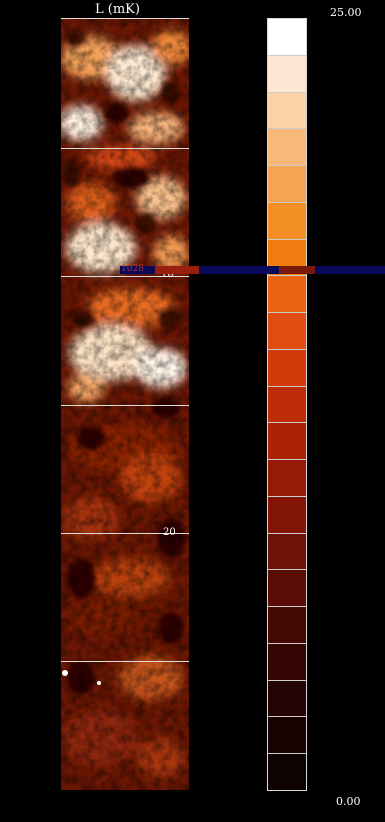  What do you see at coordinates (177, 270) in the screenshot?
I see `cursor-strip-marker` at bounding box center [177, 270].